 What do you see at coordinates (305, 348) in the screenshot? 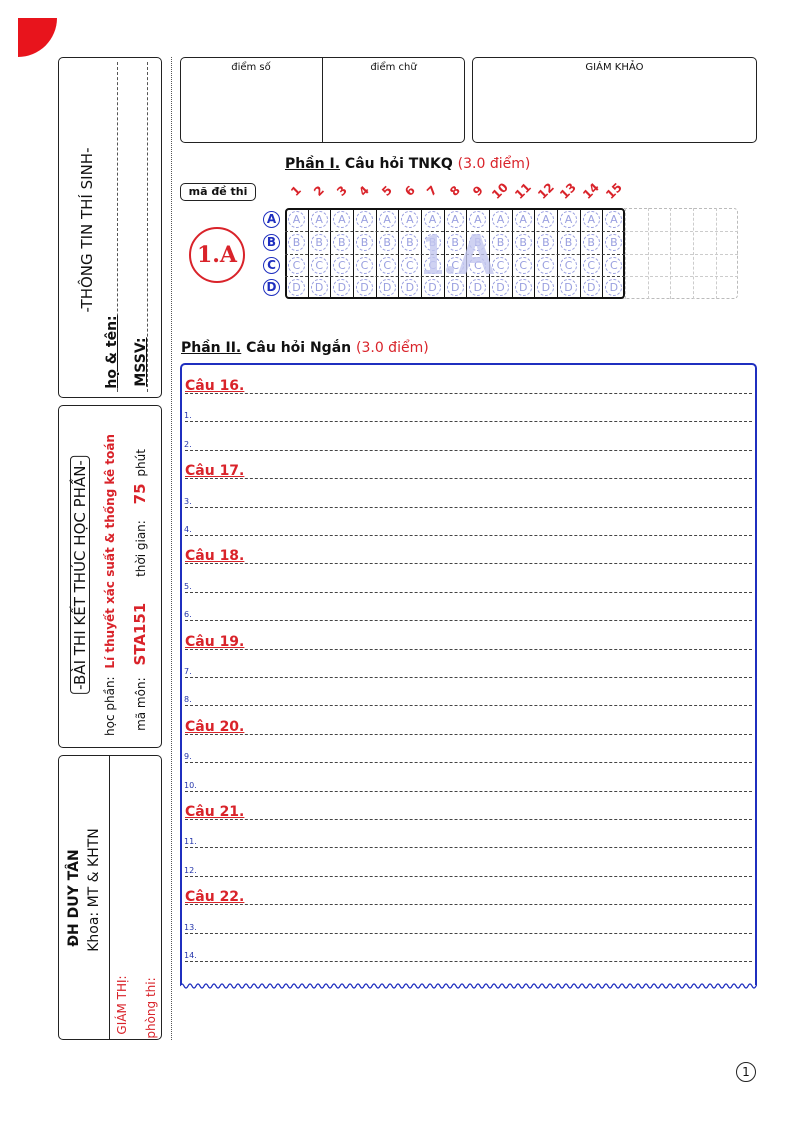
I see `part2-title: Phần II. Câu hỏi Ngắn (3.0 điểm)` at bounding box center [305, 348].